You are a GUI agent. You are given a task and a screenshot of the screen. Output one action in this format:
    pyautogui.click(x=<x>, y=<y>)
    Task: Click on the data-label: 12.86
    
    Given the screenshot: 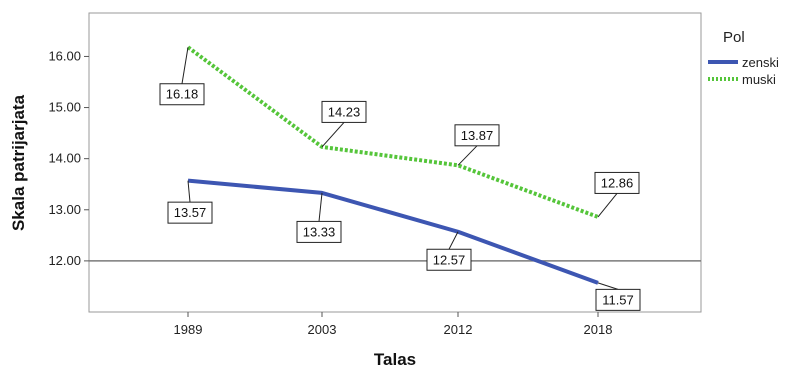 What is the action you would take?
    pyautogui.click(x=617, y=194)
    